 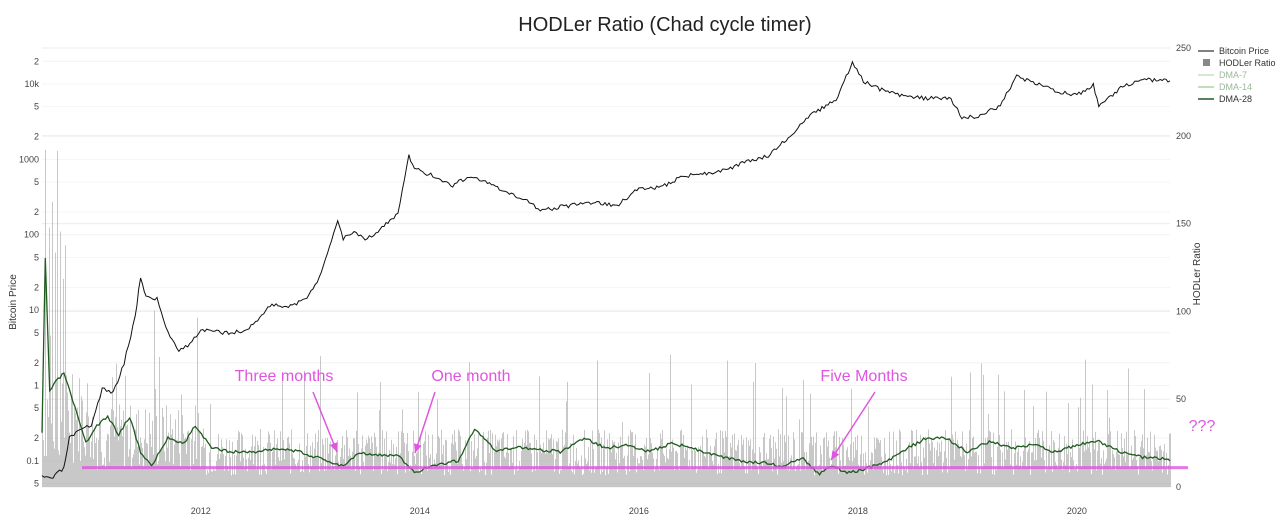 I want to click on x-tick-label: 2012, so click(x=201, y=511).